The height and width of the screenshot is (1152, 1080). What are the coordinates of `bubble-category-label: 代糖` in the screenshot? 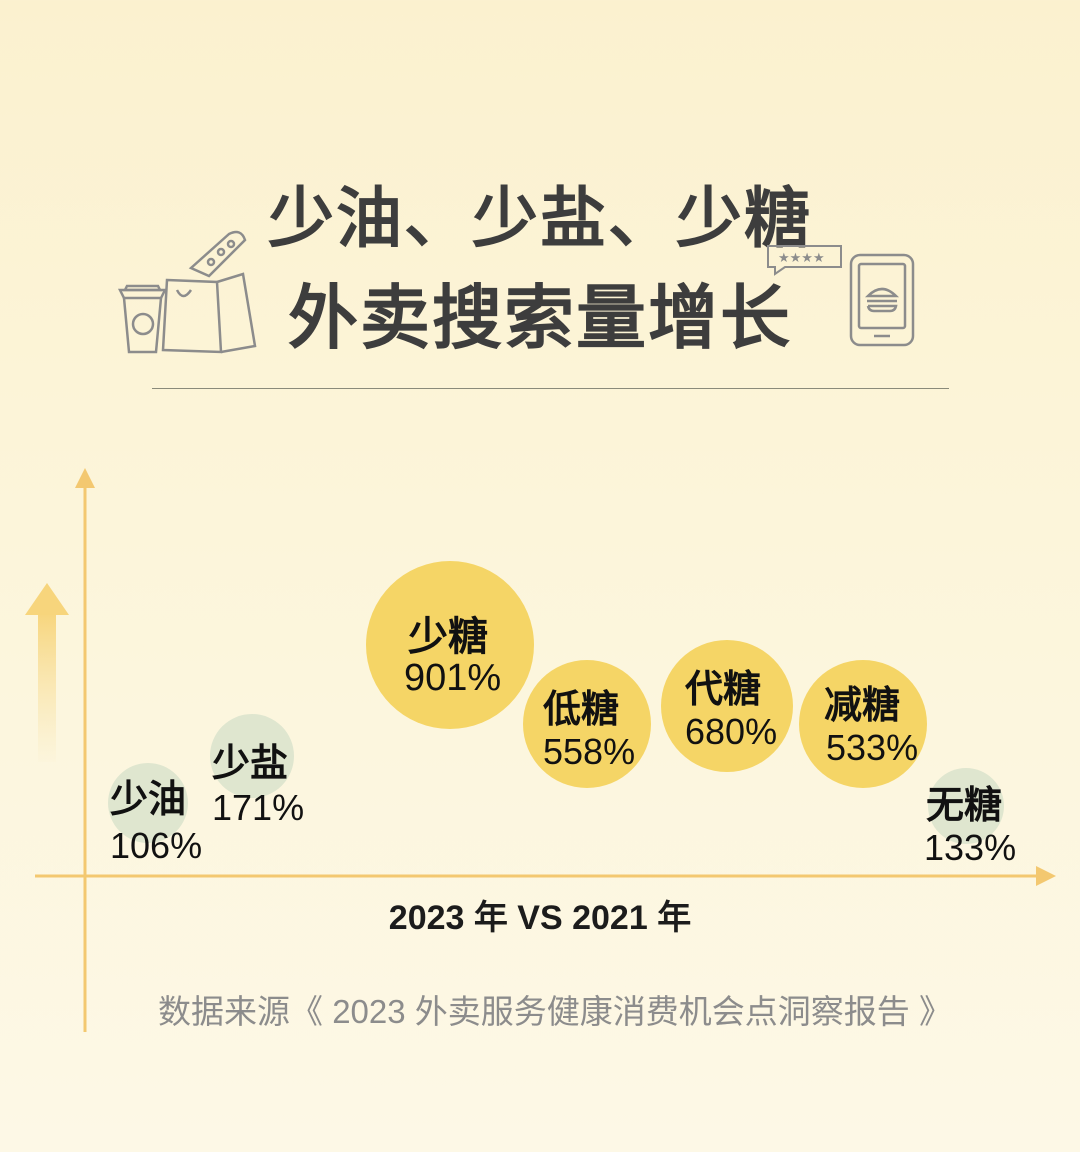 It's located at (723, 689).